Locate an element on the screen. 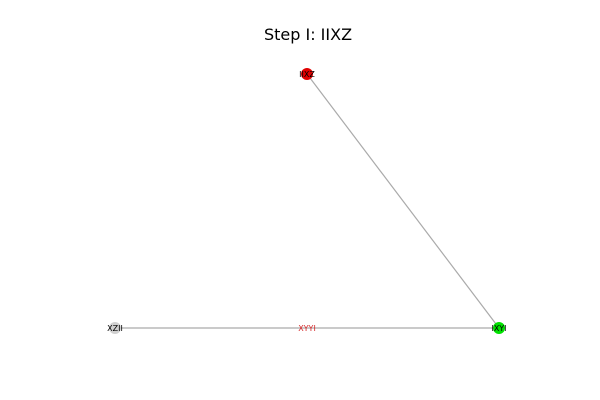 The image size is (600, 400). node-ixyi is located at coordinates (499, 328).